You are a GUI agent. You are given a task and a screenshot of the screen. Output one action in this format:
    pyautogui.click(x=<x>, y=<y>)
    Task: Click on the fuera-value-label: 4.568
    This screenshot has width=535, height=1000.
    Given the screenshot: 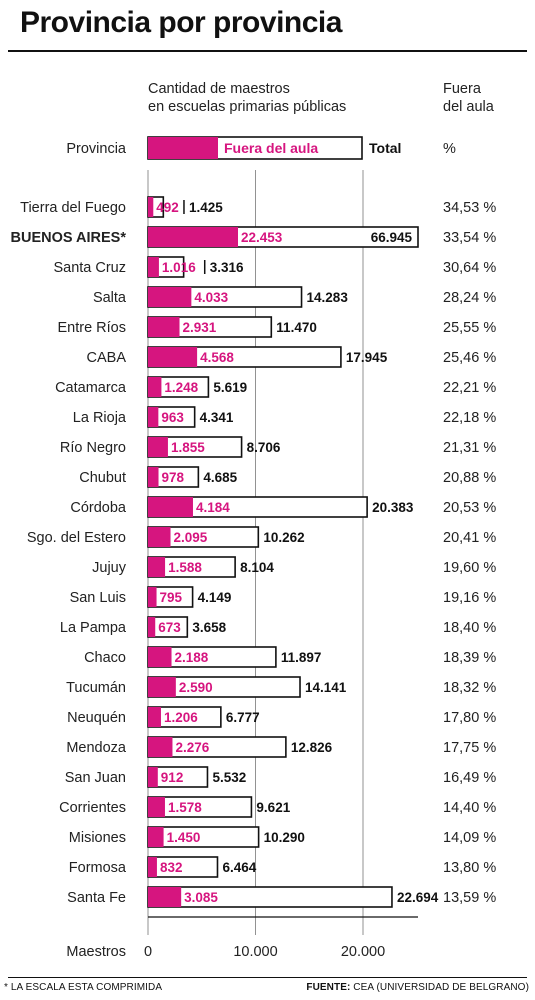 What is the action you would take?
    pyautogui.click(x=217, y=357)
    